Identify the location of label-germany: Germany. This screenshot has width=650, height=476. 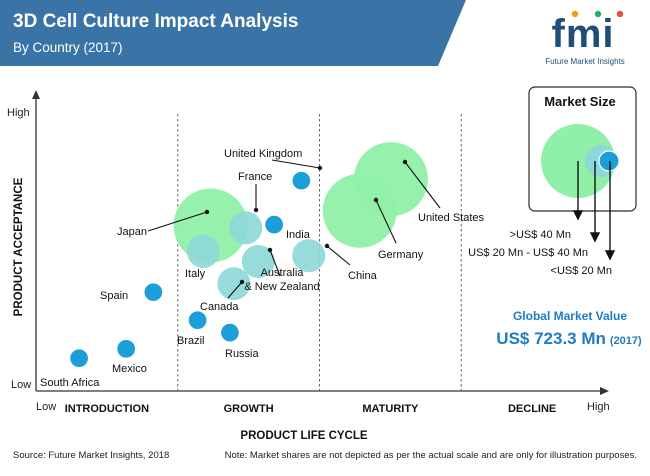
(401, 255).